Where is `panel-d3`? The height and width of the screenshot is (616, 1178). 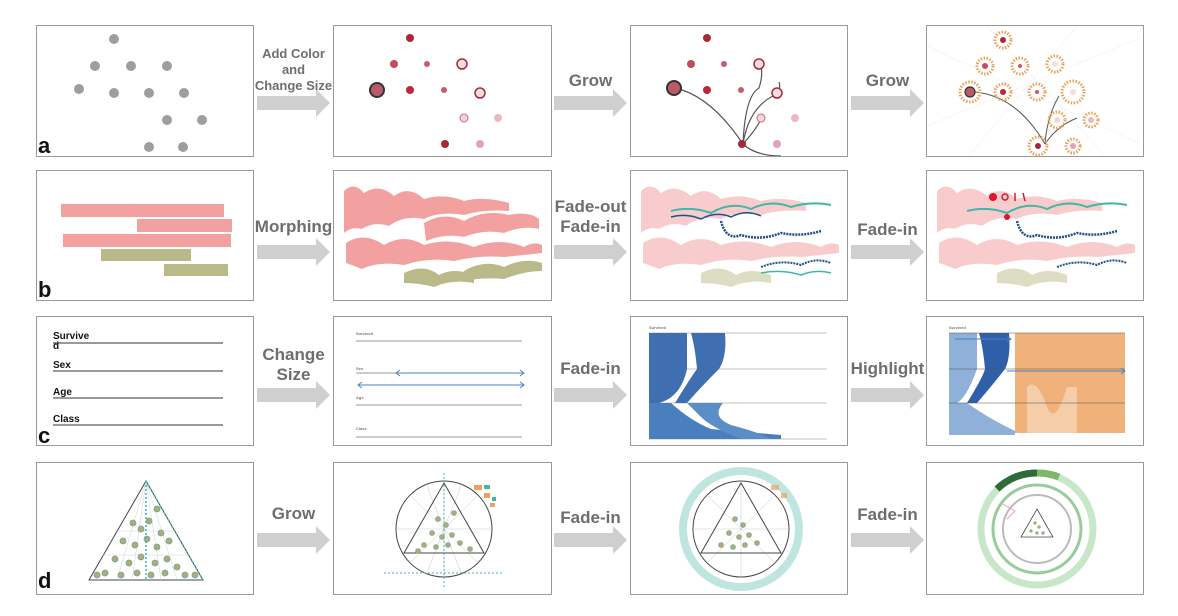 panel-d3 is located at coordinates (739, 528).